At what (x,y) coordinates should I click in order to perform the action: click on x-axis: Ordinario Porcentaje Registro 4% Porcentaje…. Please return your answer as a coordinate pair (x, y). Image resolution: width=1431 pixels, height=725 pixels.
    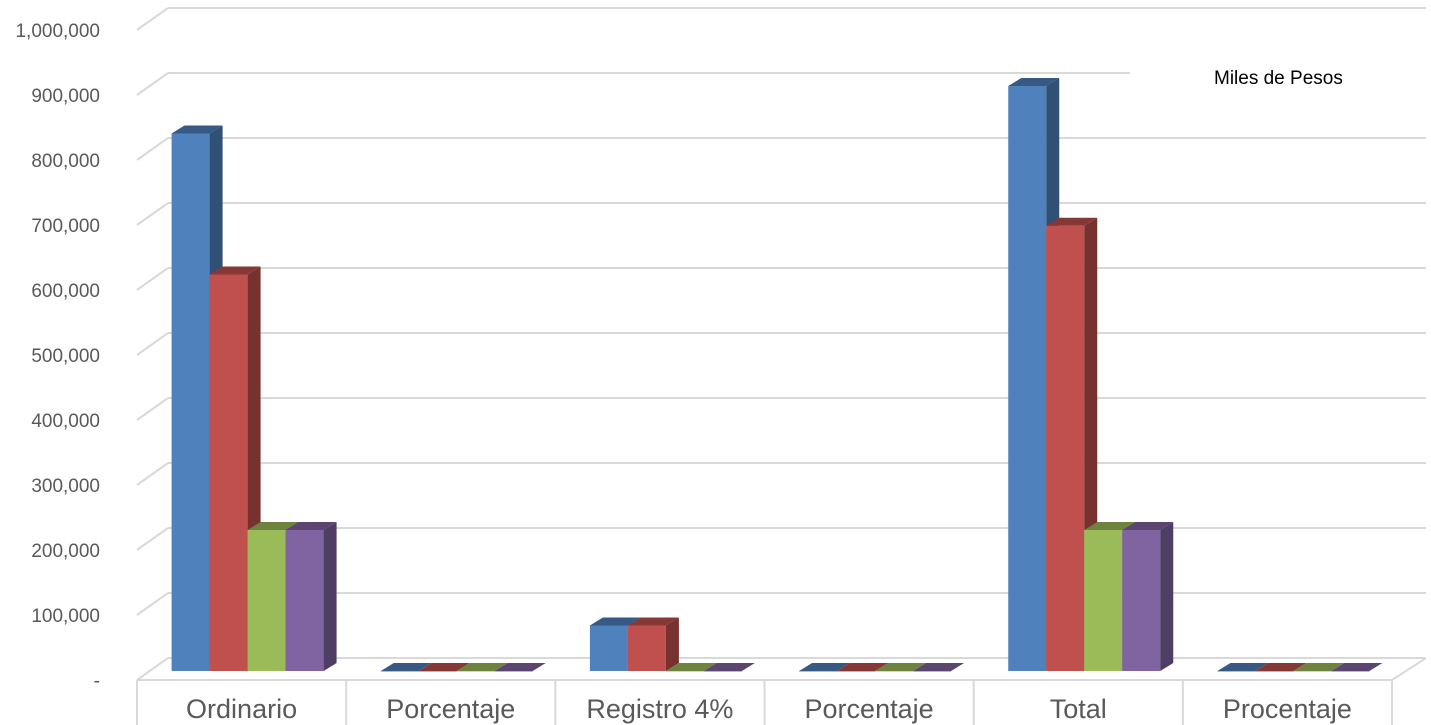
    Looking at the image, I should click on (781, 691).